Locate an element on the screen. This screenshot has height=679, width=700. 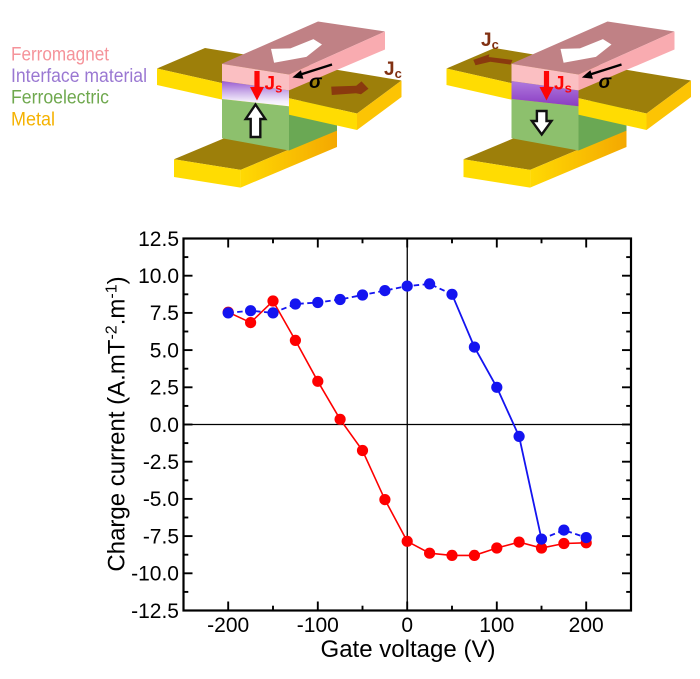
svg-text: Charge current (A.mT-2.m-1) is located at coordinates (116, 423).